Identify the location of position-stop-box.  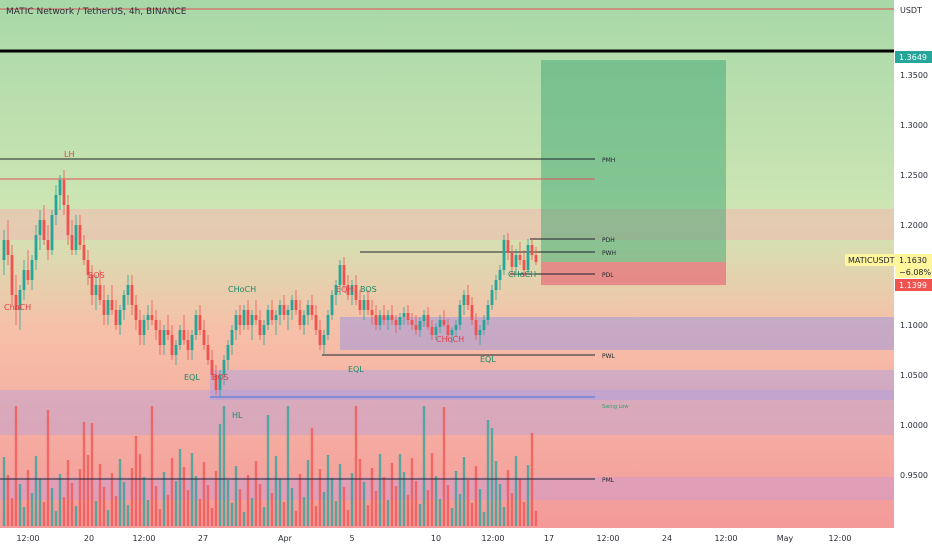
(633, 274).